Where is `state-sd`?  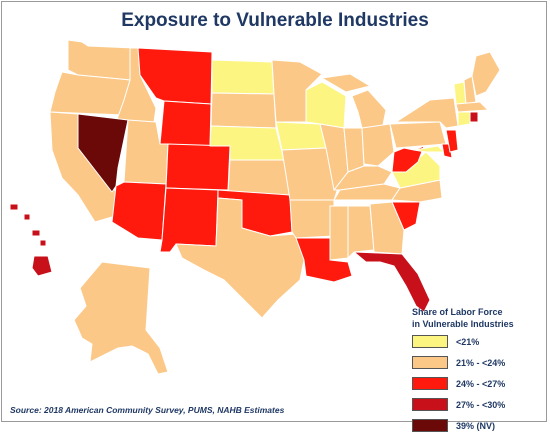
state-sd is located at coordinates (243, 110).